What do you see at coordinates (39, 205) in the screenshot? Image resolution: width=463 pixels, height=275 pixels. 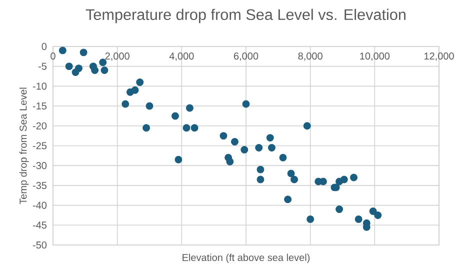 I see `y-tick-label: -40` at bounding box center [39, 205].